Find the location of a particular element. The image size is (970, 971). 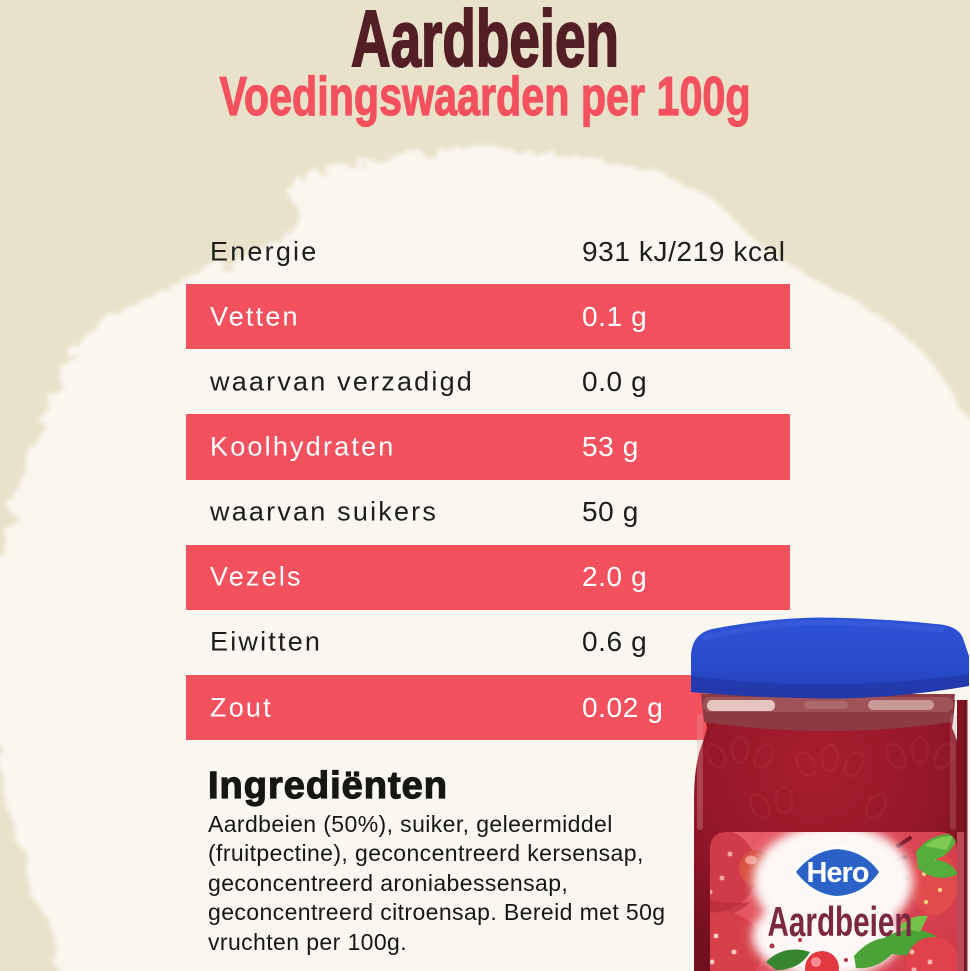

svg-text: Aardbeien is located at coordinates (840, 921).